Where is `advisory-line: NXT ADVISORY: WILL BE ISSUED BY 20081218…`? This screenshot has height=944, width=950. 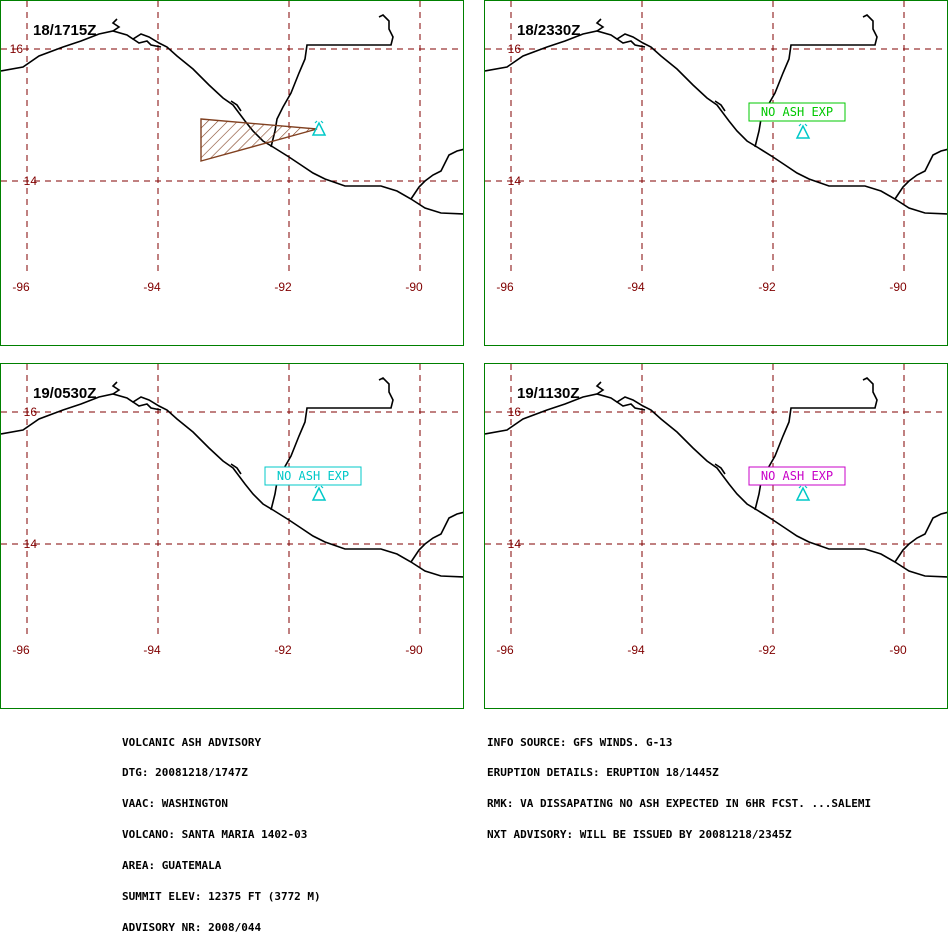 advisory-line: NXT ADVISORY: WILL BE ISSUED BY 20081218… is located at coordinates (639, 835).